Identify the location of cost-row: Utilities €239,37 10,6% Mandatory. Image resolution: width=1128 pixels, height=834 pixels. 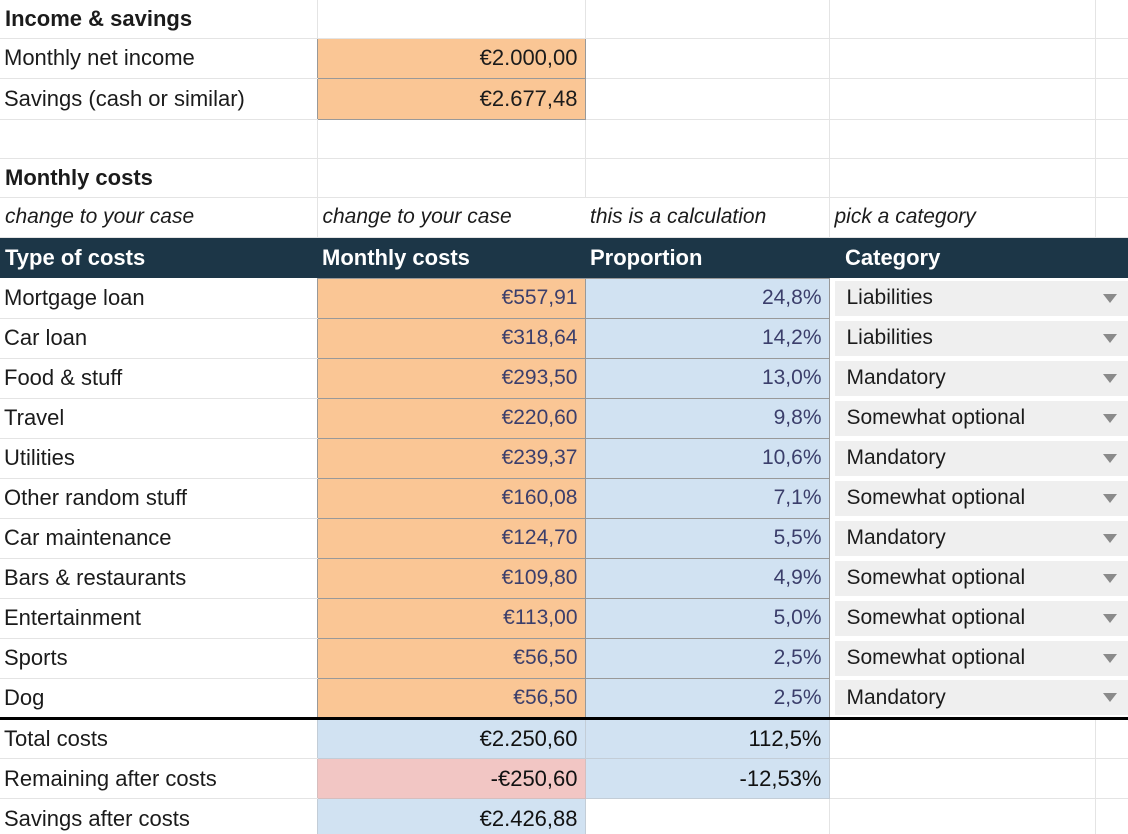
(564, 458).